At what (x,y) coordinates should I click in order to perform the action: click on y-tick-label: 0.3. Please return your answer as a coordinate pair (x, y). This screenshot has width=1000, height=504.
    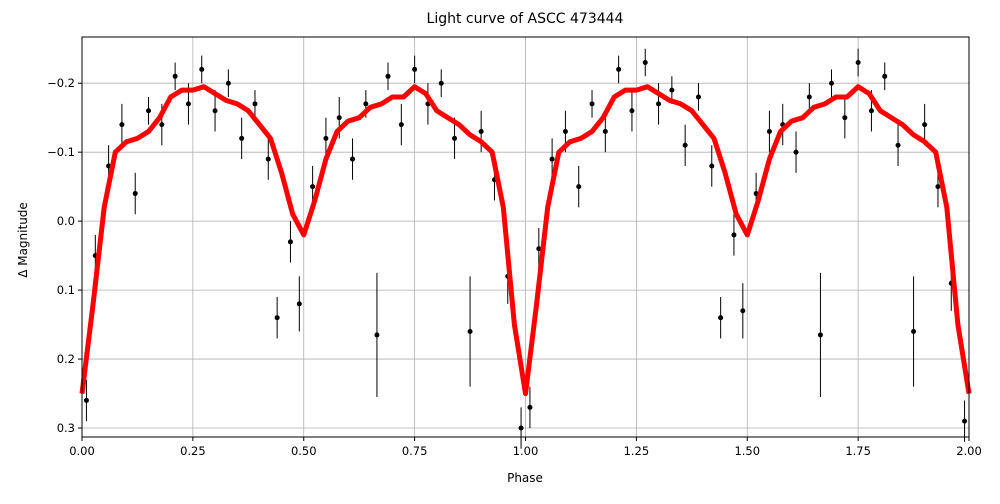
    Looking at the image, I should click on (66, 428).